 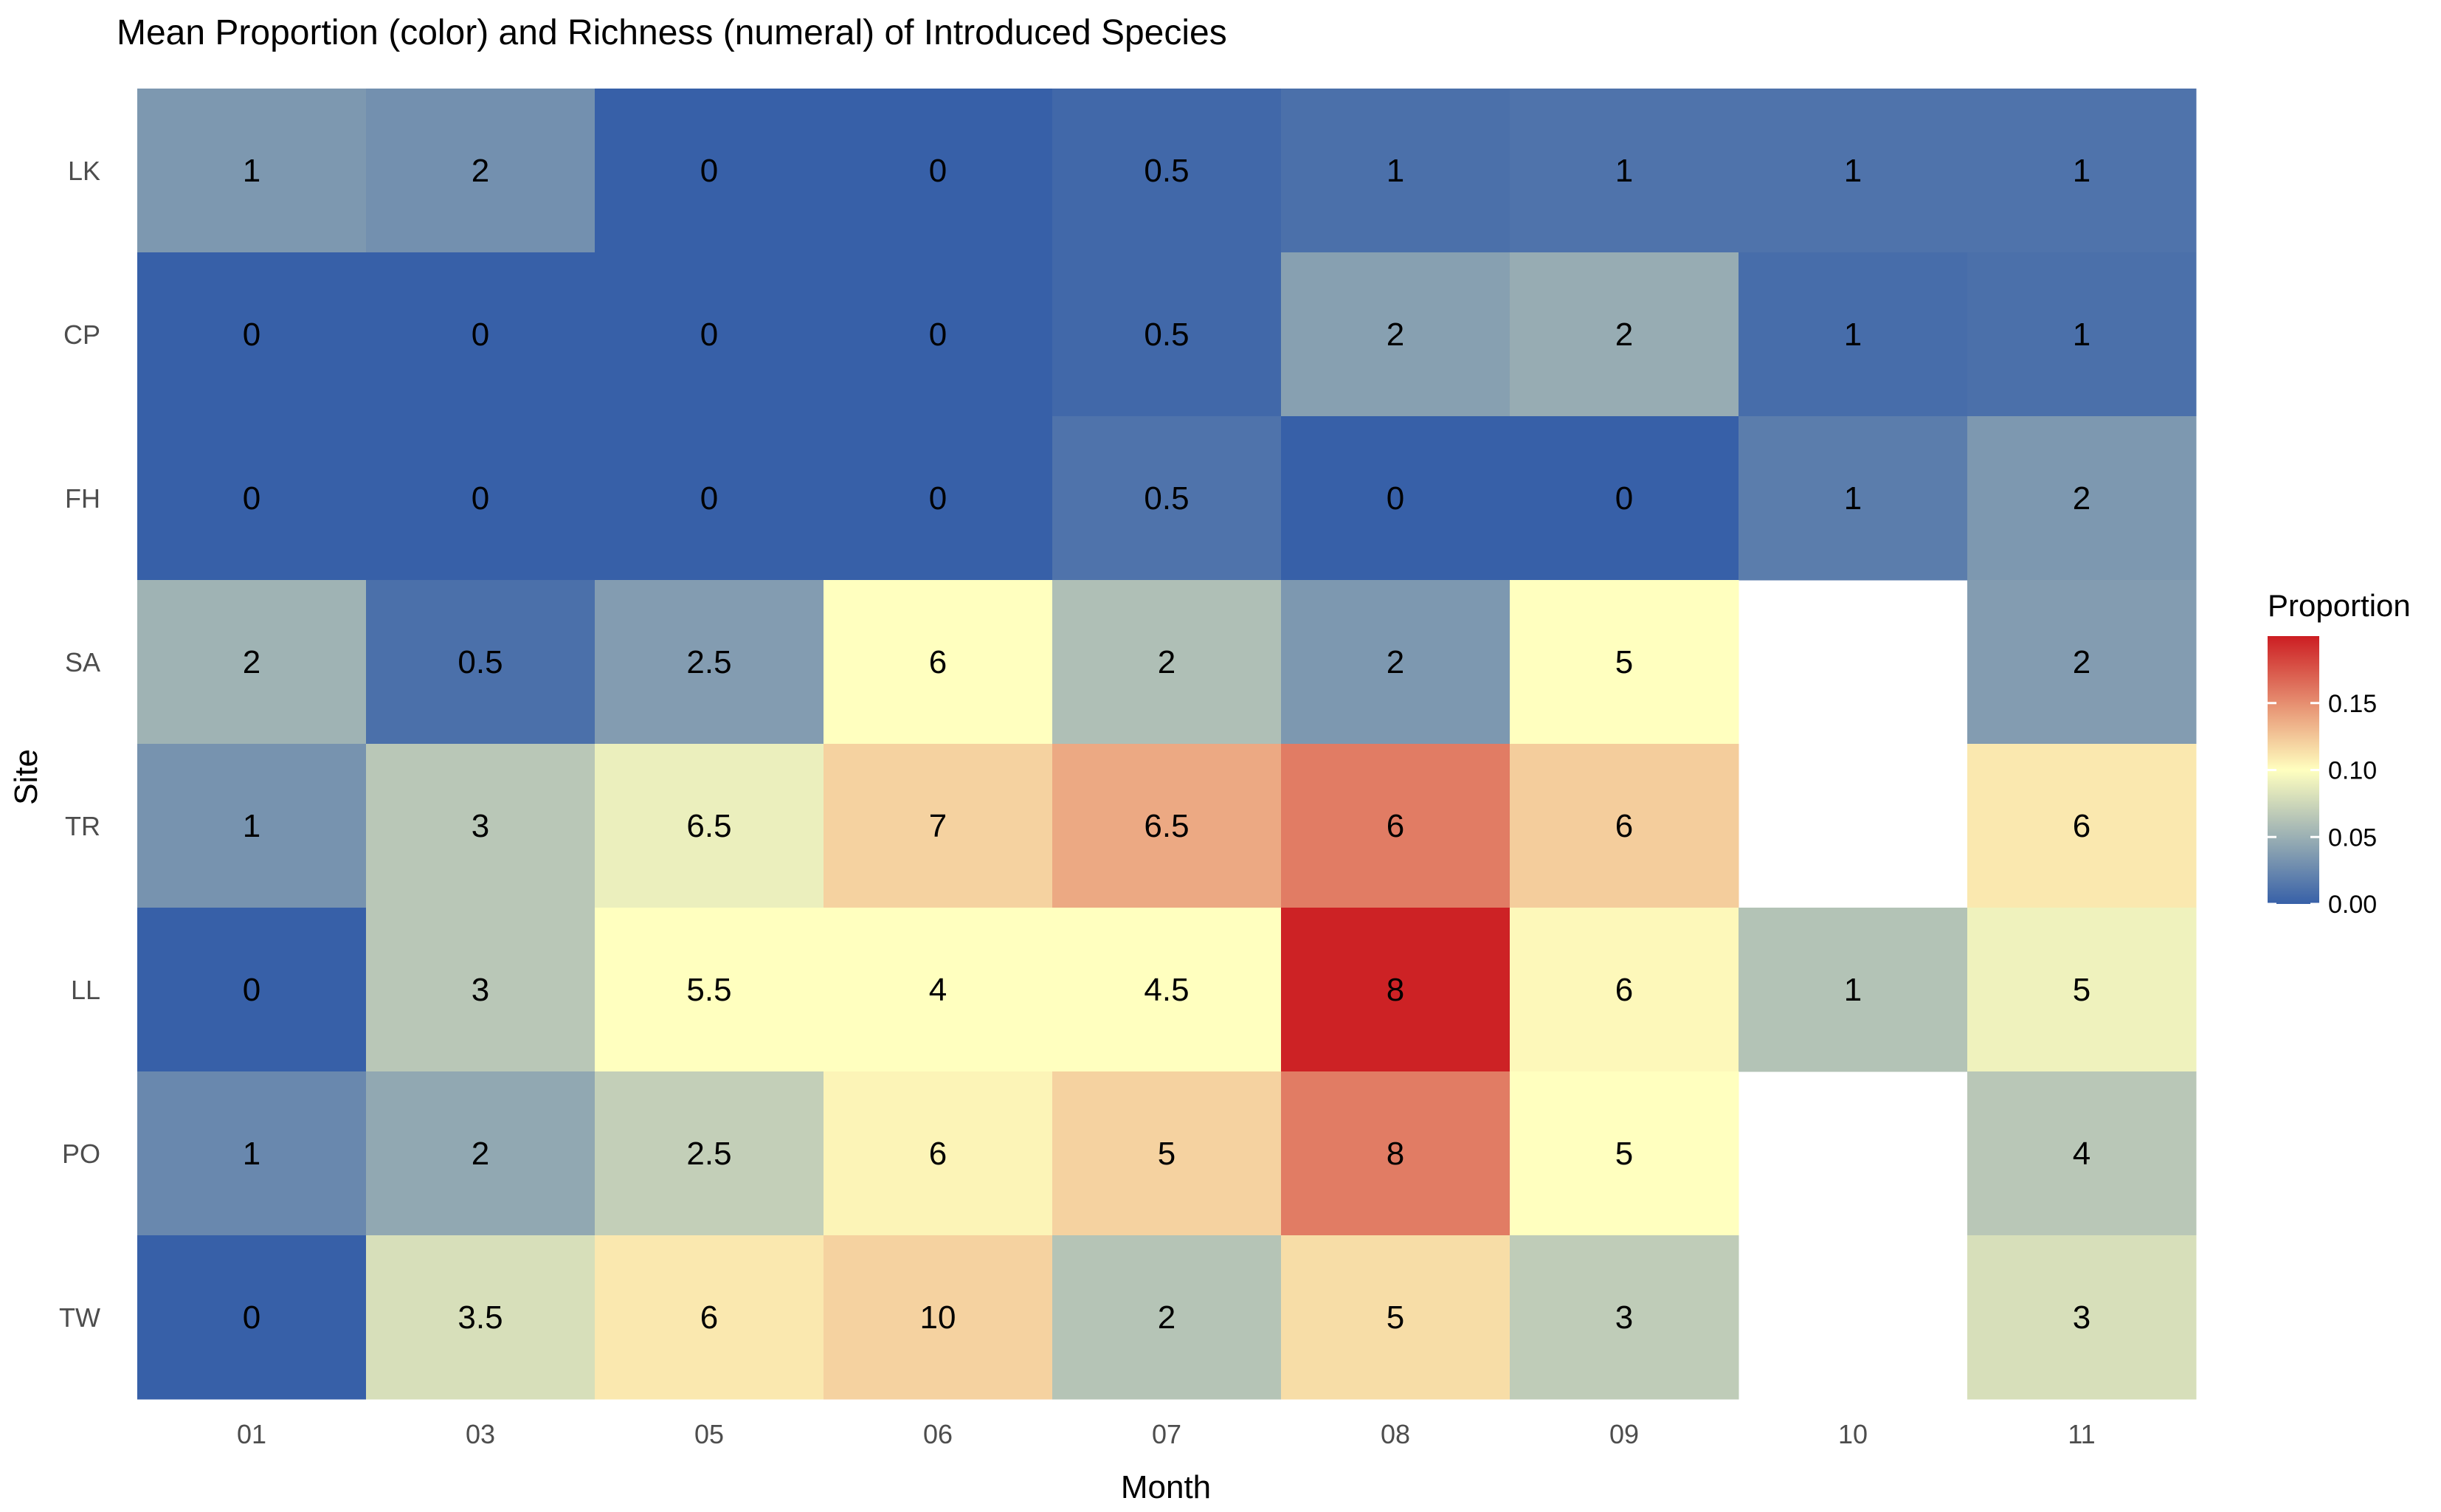 I want to click on cell-label-tr-06: 7, so click(x=938, y=826).